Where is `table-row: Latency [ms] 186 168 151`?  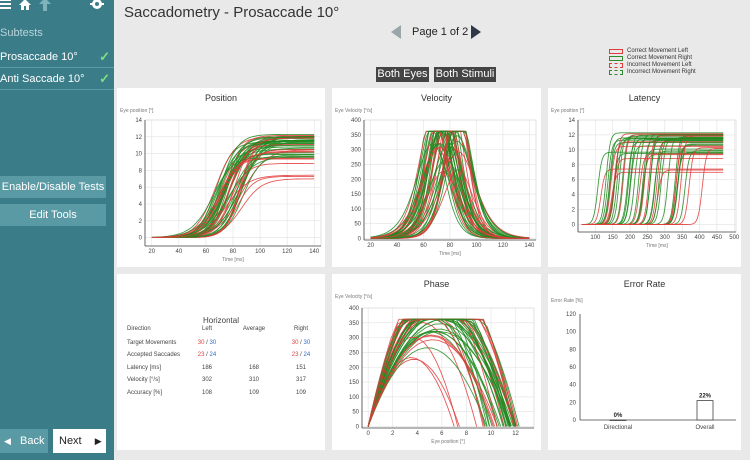 table-row: Latency [ms] 186 168 151 is located at coordinates (224, 371).